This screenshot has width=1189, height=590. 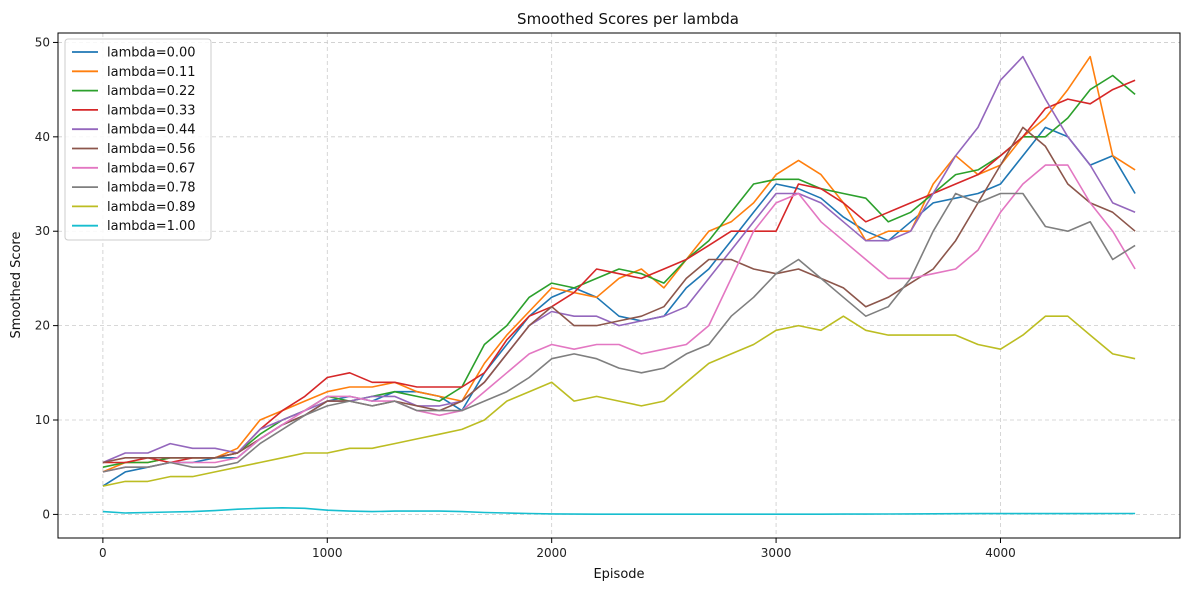 I want to click on y-tick-label: 20, so click(x=42, y=326).